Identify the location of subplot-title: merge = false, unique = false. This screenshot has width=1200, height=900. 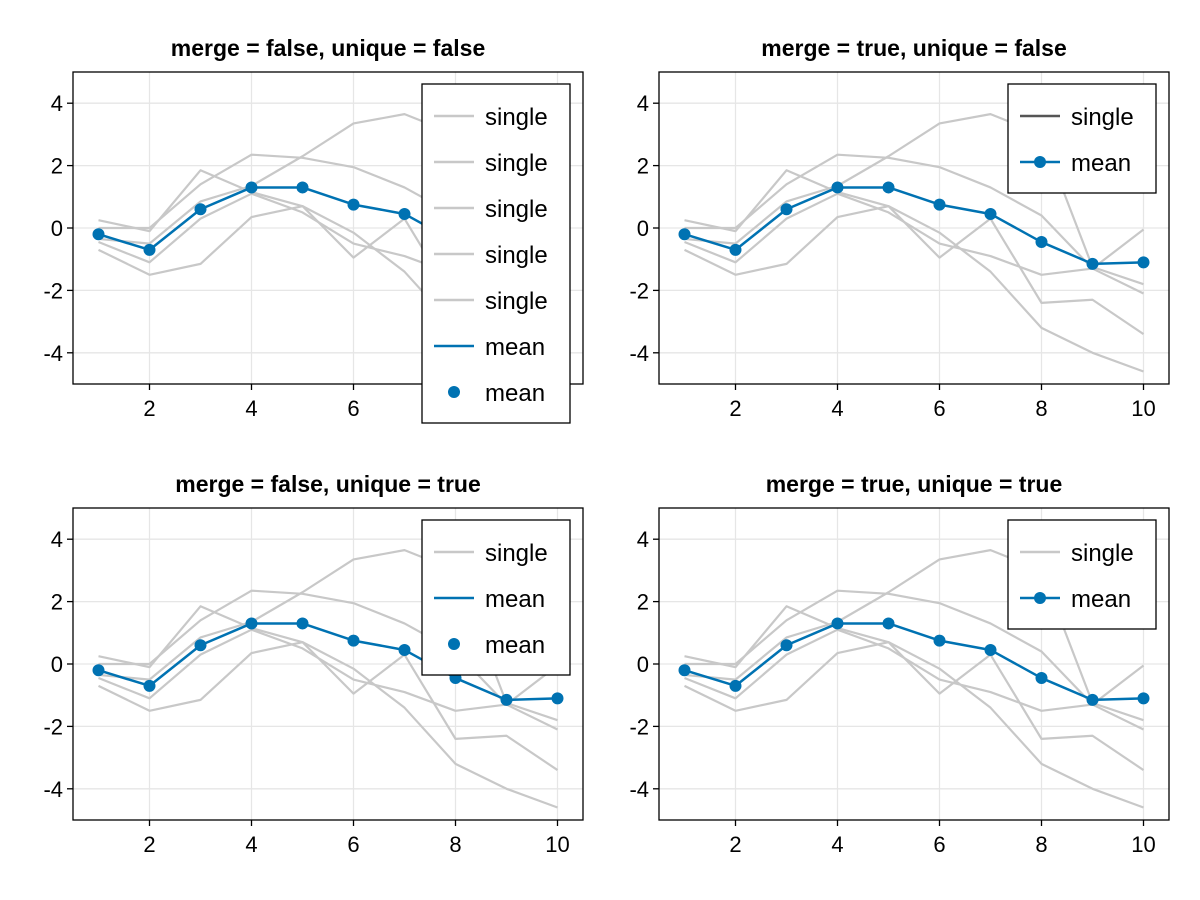
(328, 48).